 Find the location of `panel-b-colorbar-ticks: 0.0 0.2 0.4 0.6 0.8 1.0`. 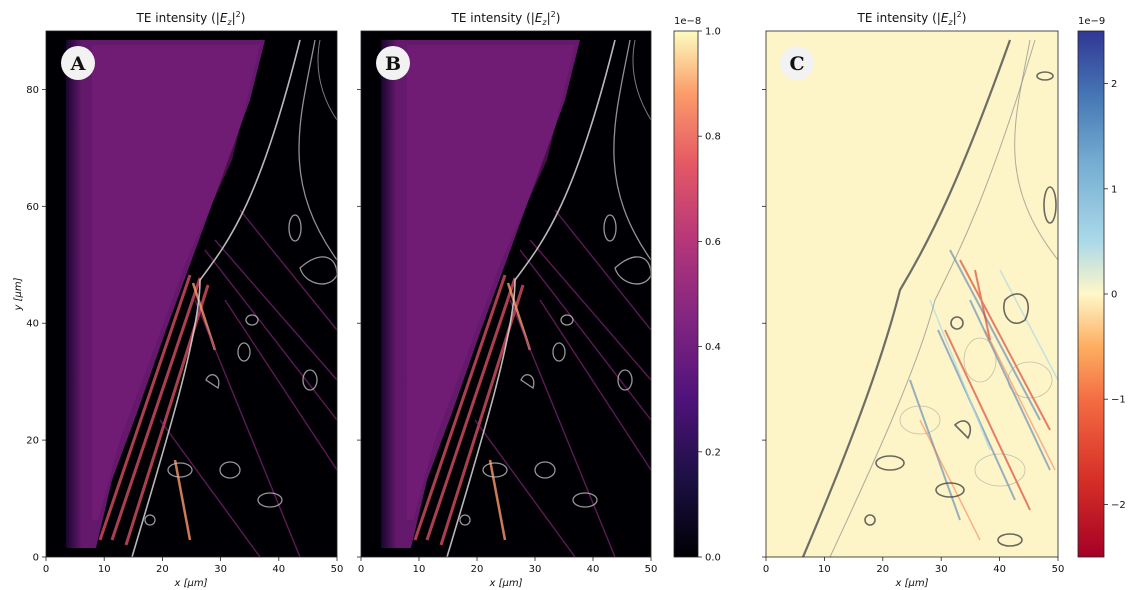

panel-b-colorbar-ticks: 0.0 0.2 0.4 0.6 0.8 1.0 is located at coordinates (709, 295).